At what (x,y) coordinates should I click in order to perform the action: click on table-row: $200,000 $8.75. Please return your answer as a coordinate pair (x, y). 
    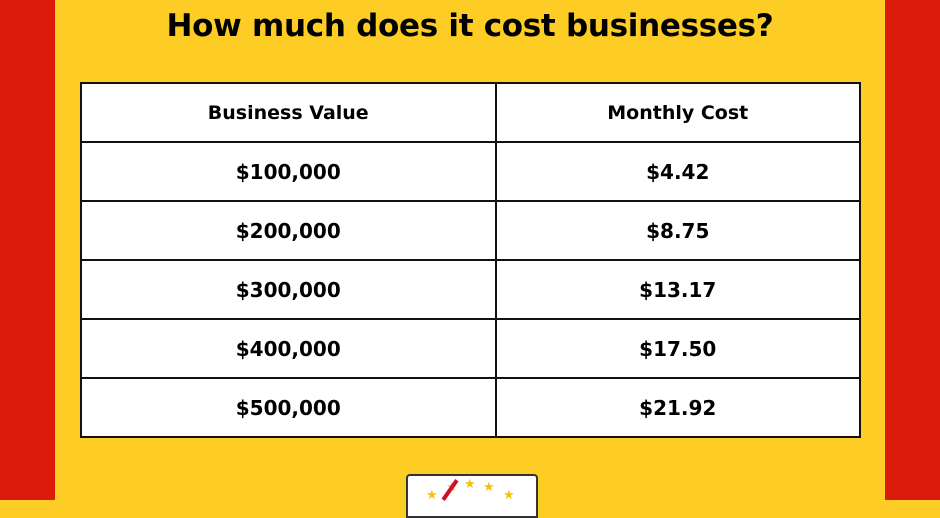
    Looking at the image, I should click on (470, 230).